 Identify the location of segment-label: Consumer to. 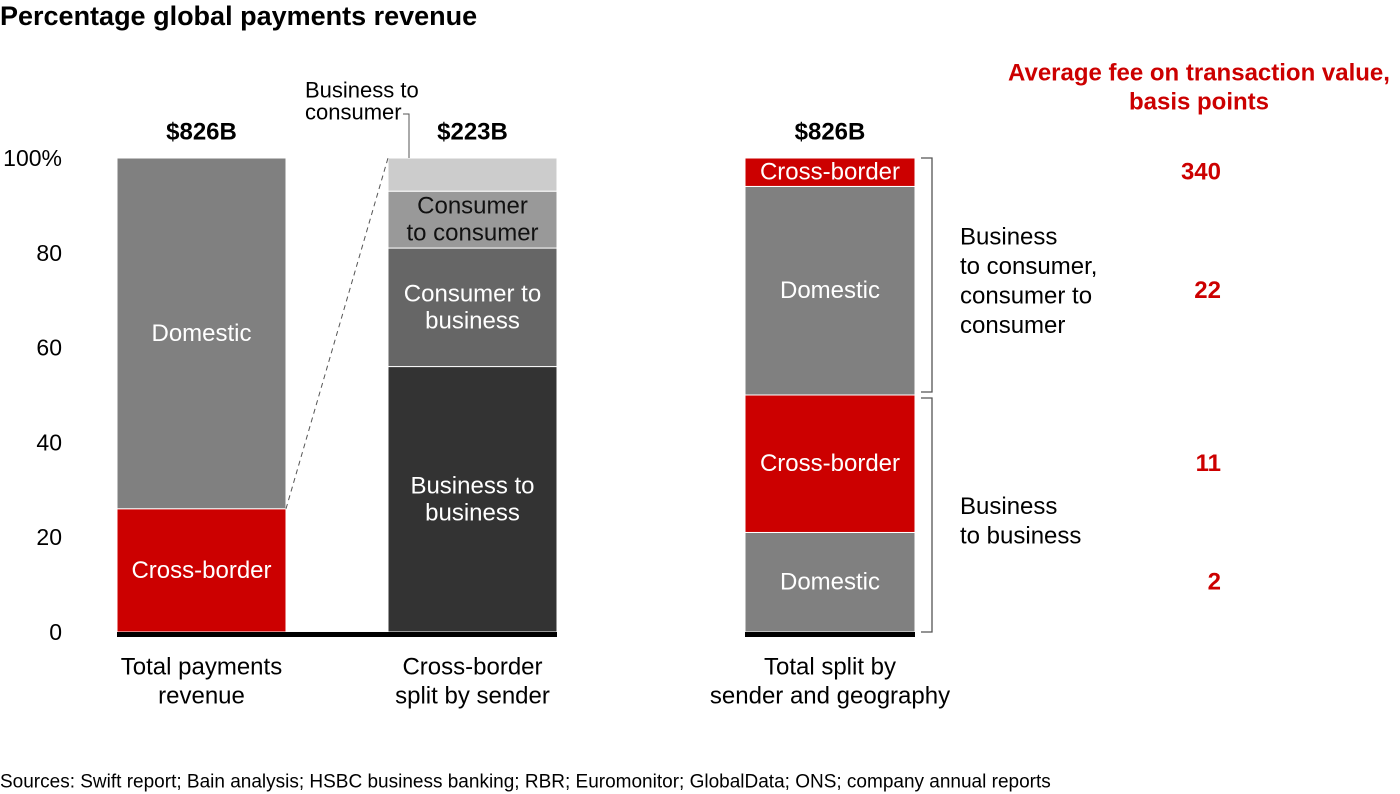
(472, 293).